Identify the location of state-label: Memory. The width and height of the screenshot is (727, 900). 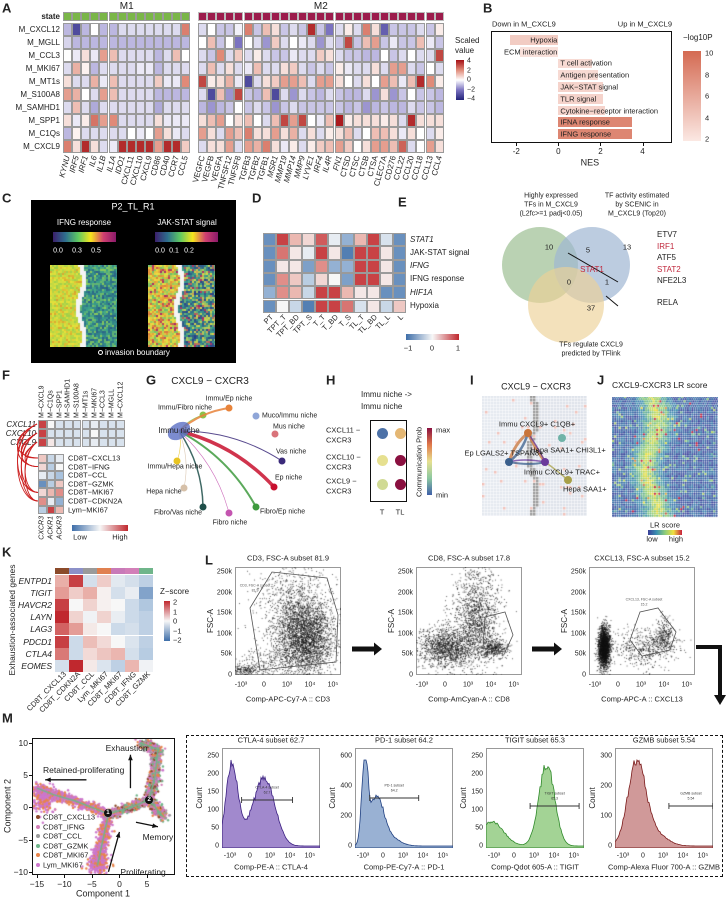
(158, 836).